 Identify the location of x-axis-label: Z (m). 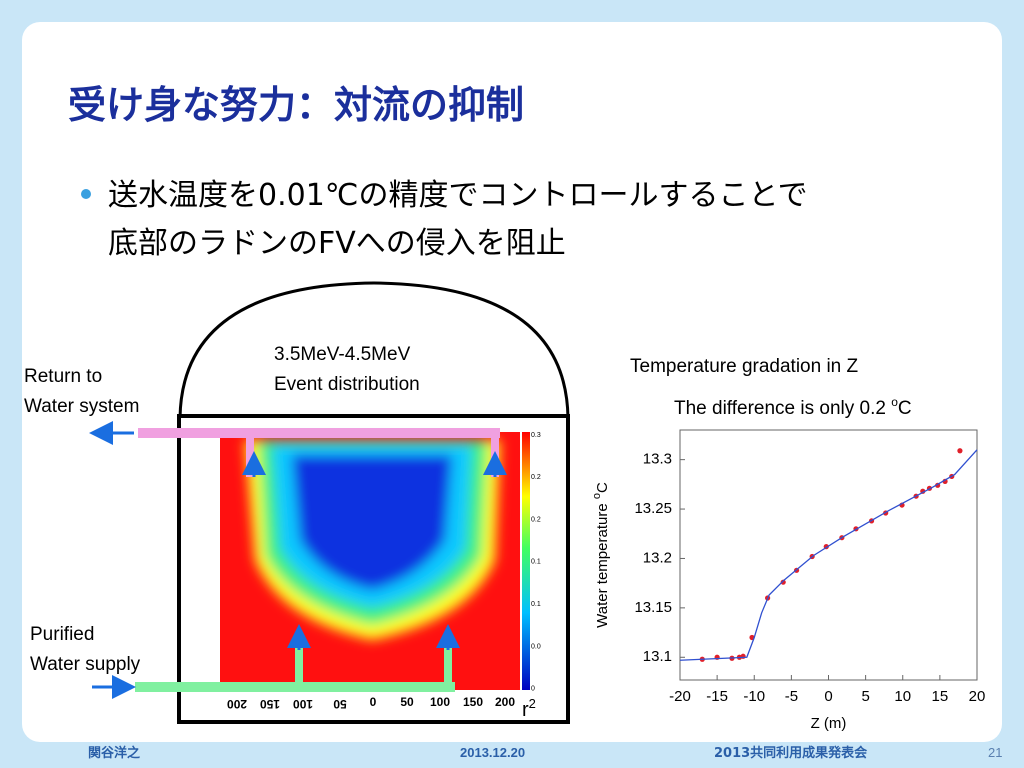
(829, 723).